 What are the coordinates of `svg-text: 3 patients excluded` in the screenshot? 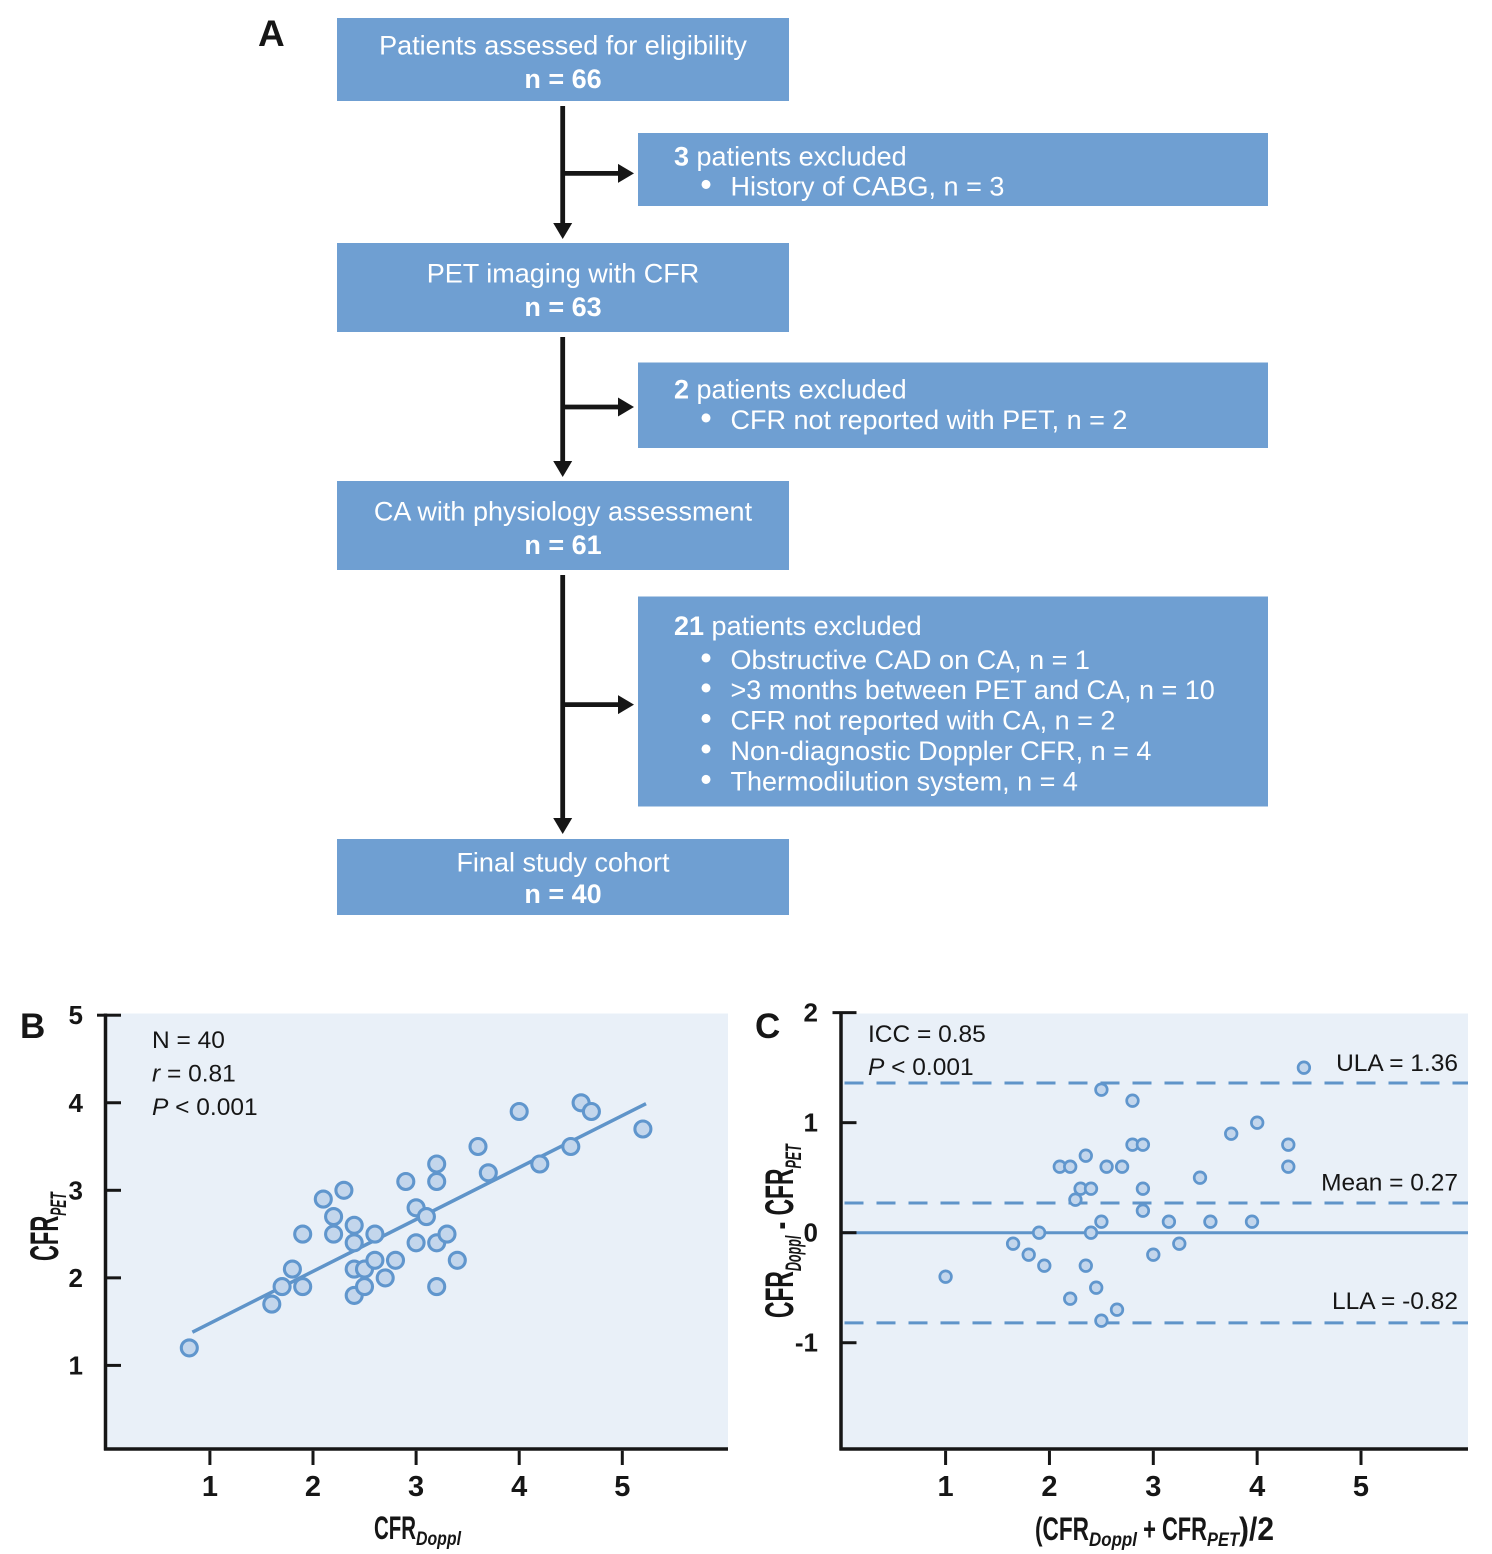 It's located at (790, 157).